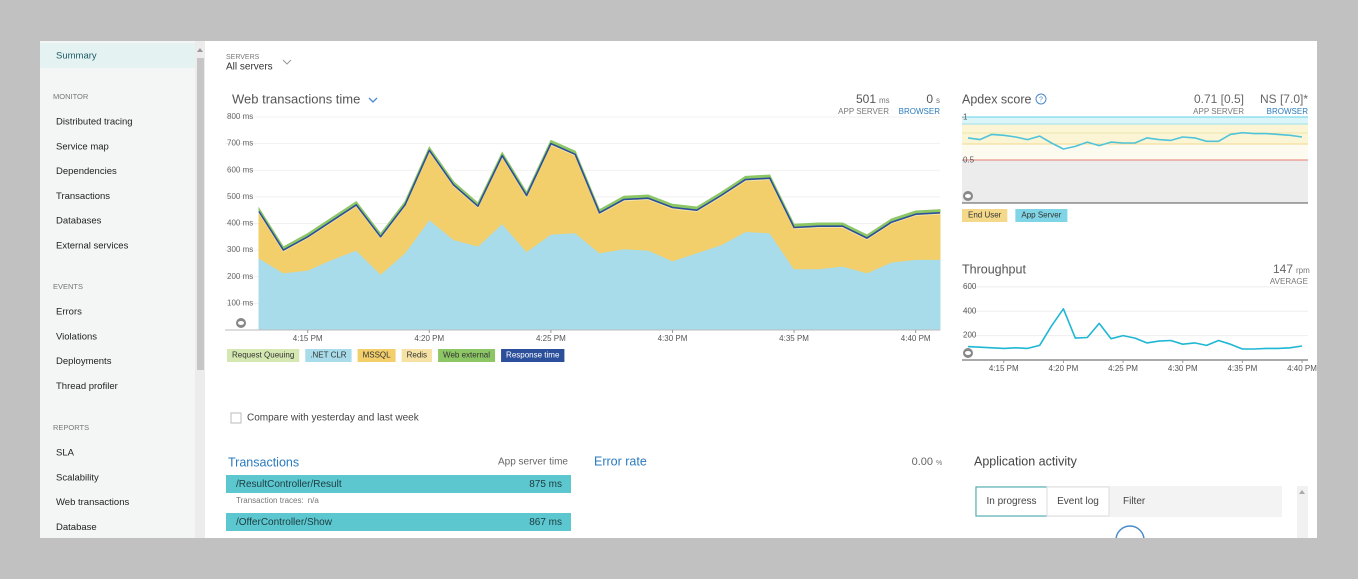 The width and height of the screenshot is (1358, 579). I want to click on y-tick-label: 400 ms, so click(240, 223).